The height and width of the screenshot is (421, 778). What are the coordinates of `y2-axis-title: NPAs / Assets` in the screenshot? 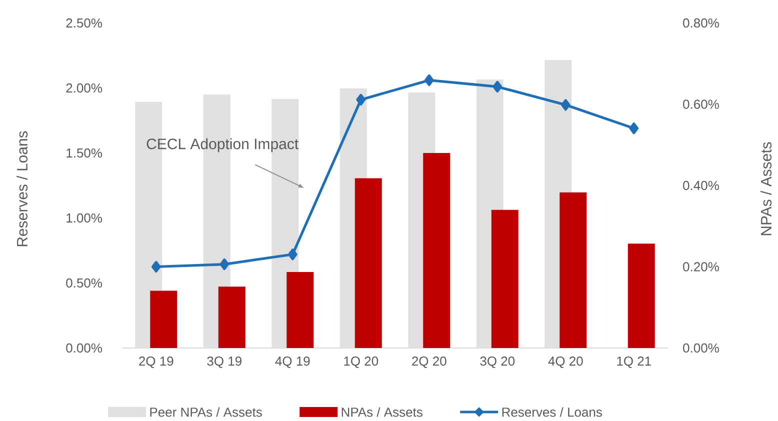 It's located at (766, 189).